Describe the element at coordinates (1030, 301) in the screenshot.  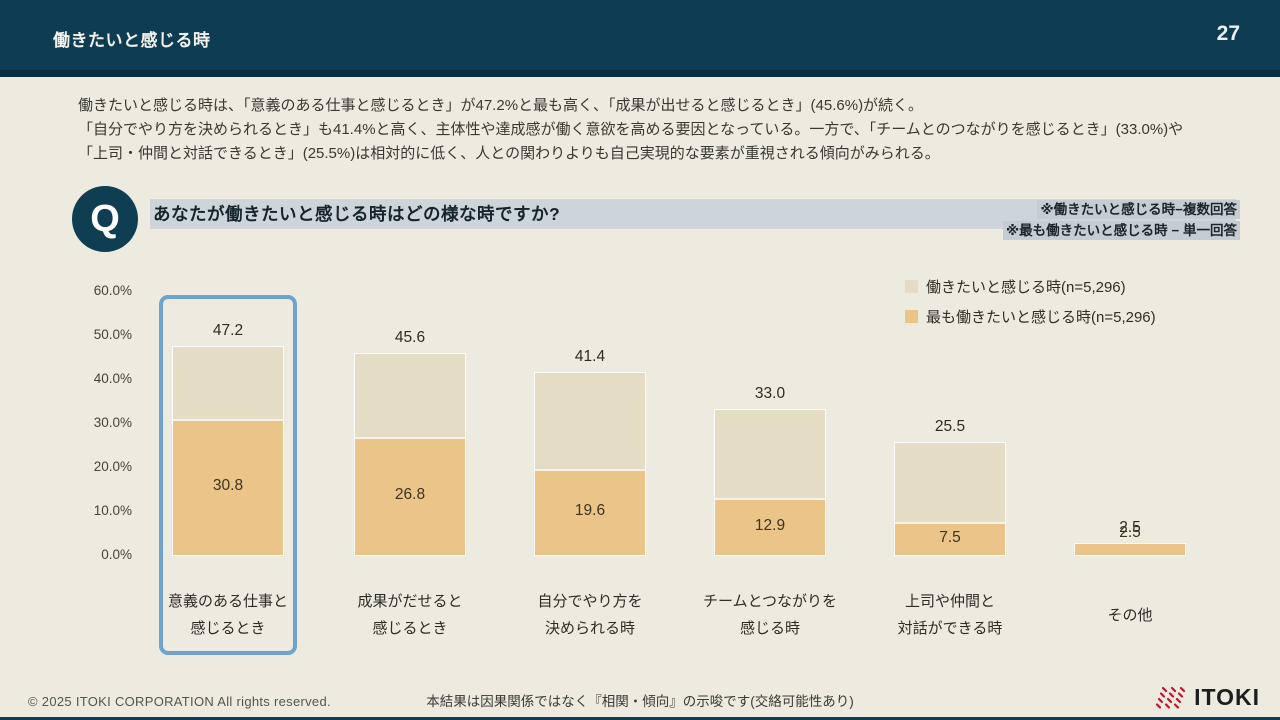
I see `legend: 働きたいと感じる時(n=5,296) 最も働きたいと感じる時(n=5,296)` at that location.